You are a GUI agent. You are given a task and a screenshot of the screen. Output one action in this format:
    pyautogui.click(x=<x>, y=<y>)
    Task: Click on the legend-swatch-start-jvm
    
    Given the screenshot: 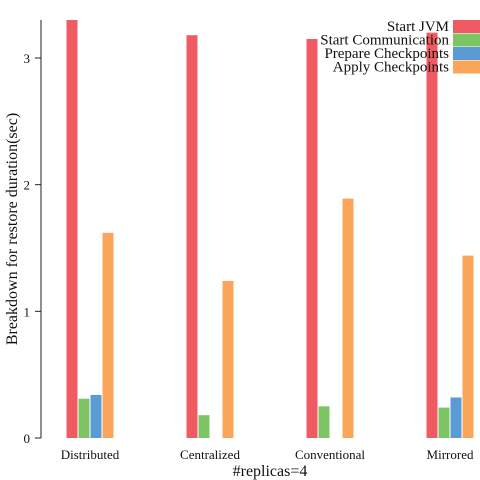 What is the action you would take?
    pyautogui.click(x=466, y=26)
    